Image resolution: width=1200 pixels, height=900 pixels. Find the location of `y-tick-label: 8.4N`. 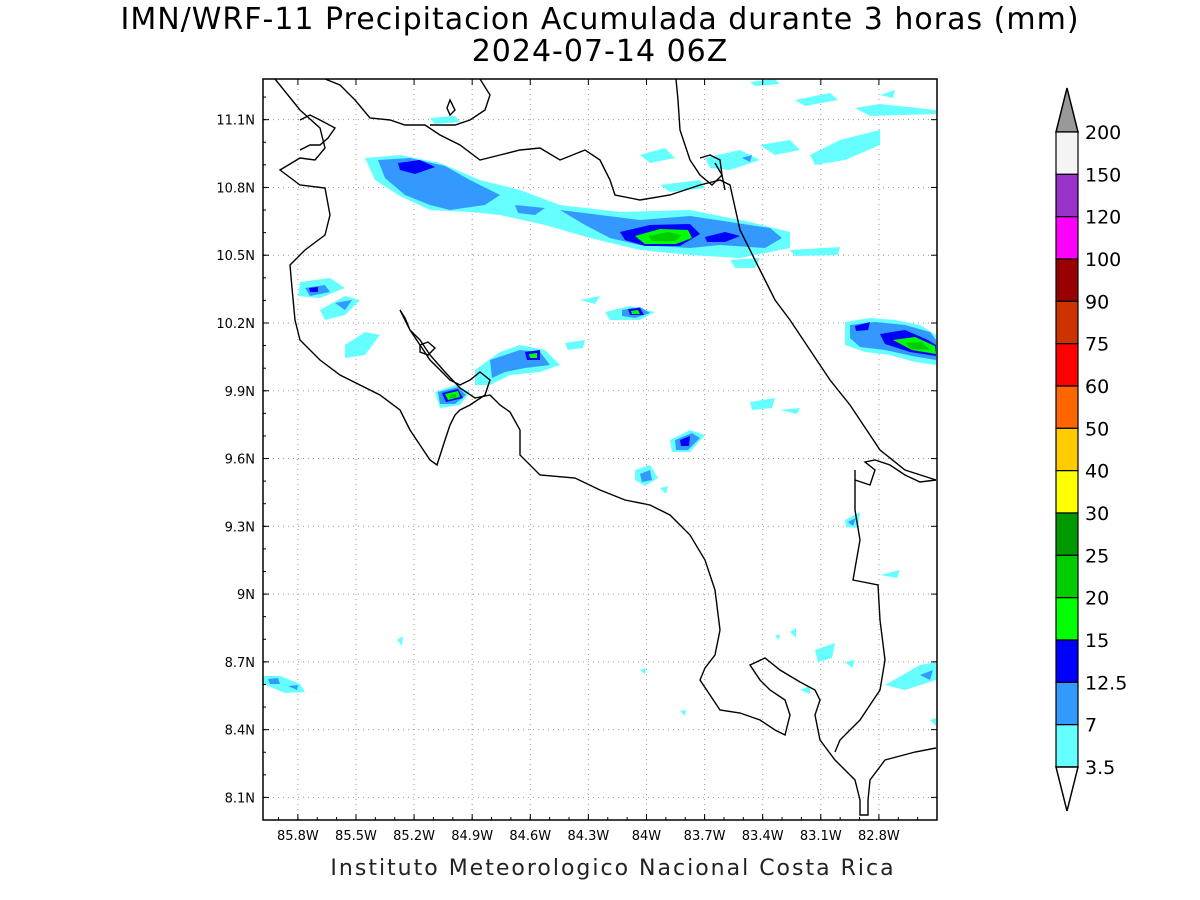

y-tick-label: 8.4N is located at coordinates (240, 731).